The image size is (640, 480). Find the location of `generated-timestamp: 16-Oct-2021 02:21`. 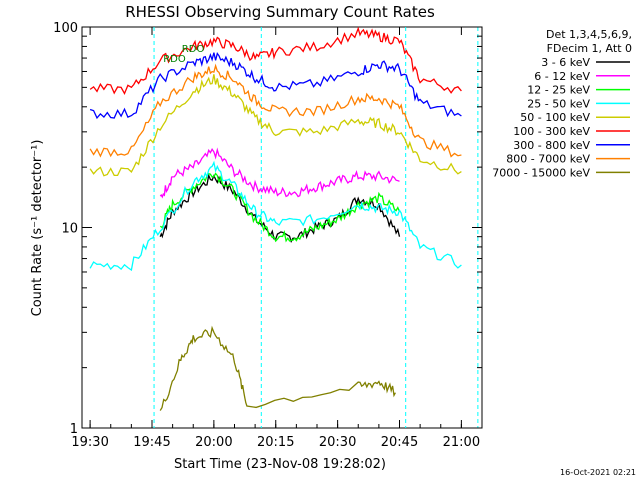

generated-timestamp: 16-Oct-2021 02:21 is located at coordinates (598, 472).